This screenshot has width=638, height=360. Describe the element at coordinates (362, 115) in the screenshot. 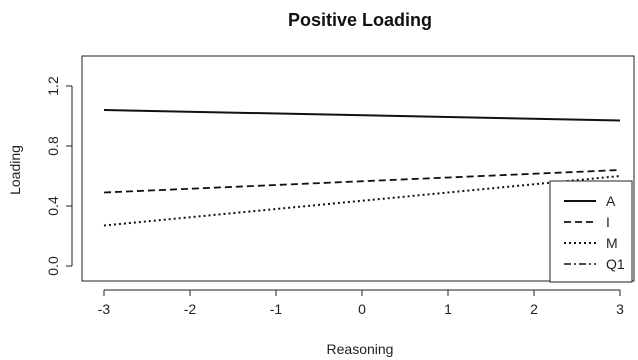

I see `series-line-a` at that location.